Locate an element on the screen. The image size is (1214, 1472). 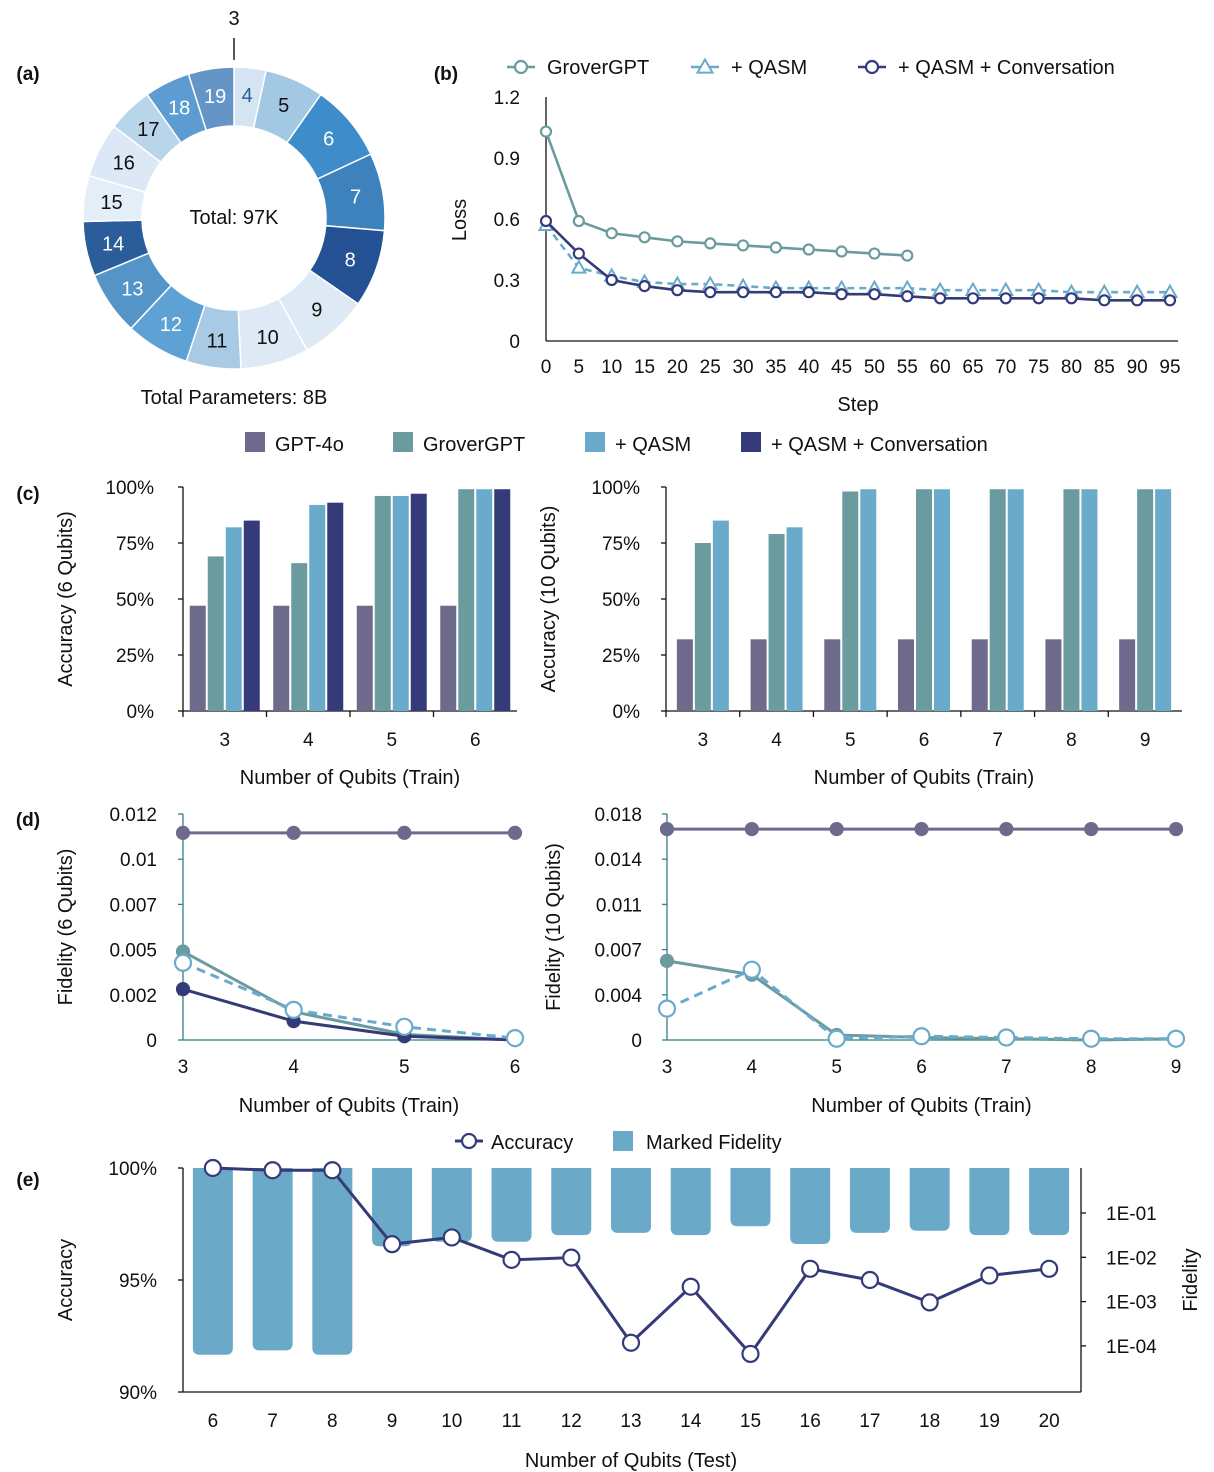
combo-x-axis-title: Number of Qubits (Test) is located at coordinates (631, 1461).